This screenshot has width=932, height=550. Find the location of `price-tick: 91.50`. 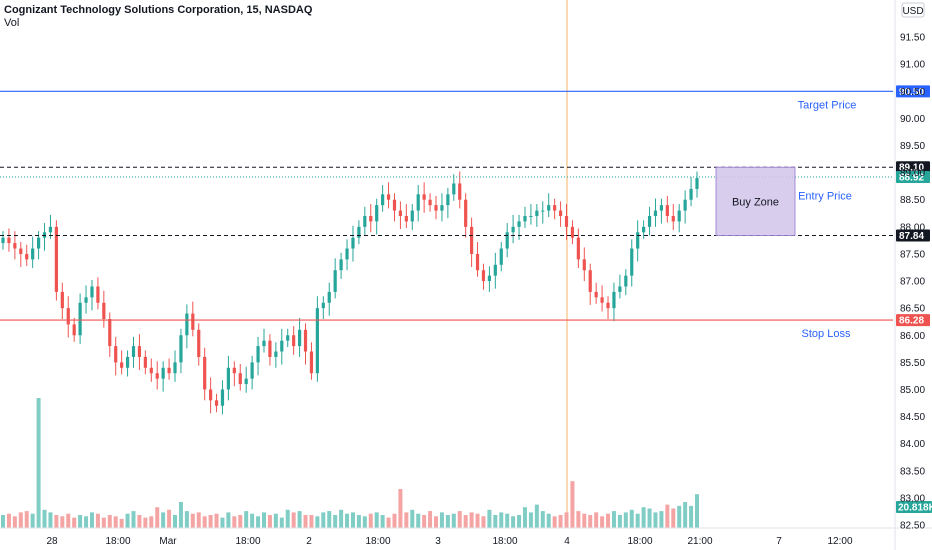

price-tick: 91.50 is located at coordinates (912, 38).